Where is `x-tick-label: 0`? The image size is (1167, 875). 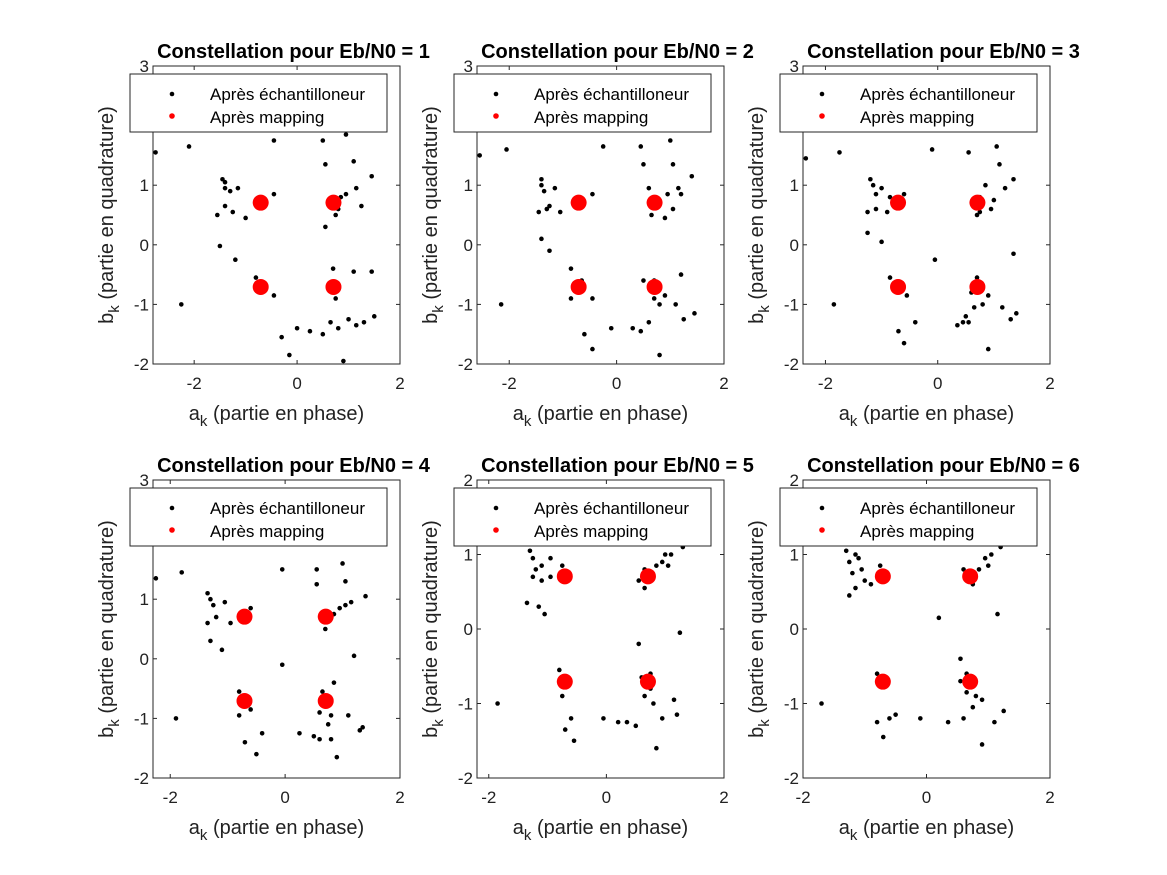
x-tick-label: 0 is located at coordinates (937, 383).